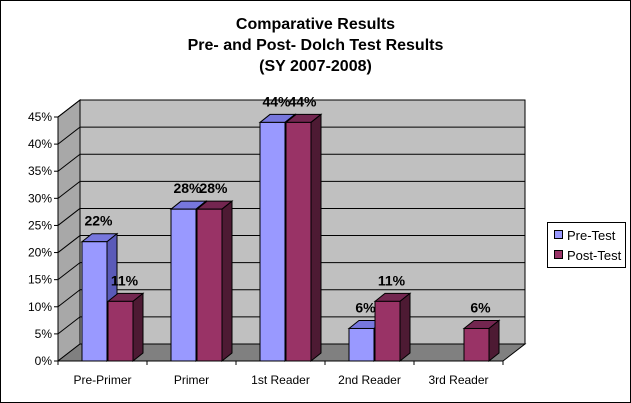 This screenshot has width=631, height=403. I want to click on bar-post-test-3rd-reader, so click(481, 341).